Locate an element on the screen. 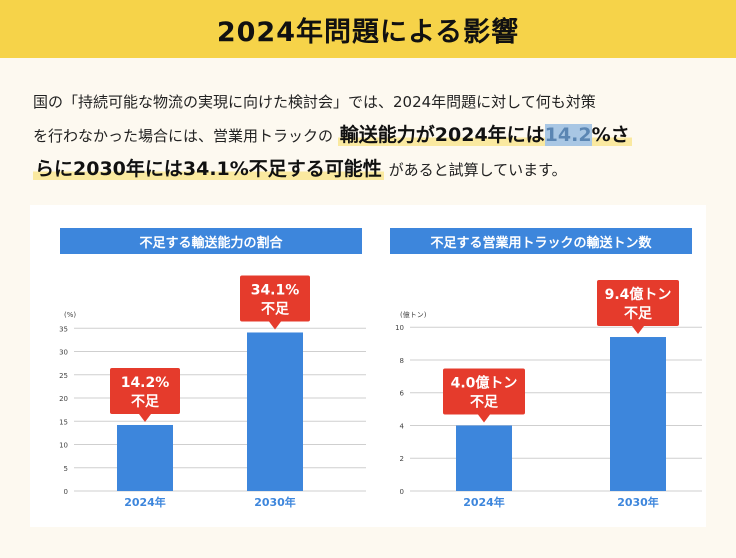  y-tick-label: 25 is located at coordinates (63, 376).